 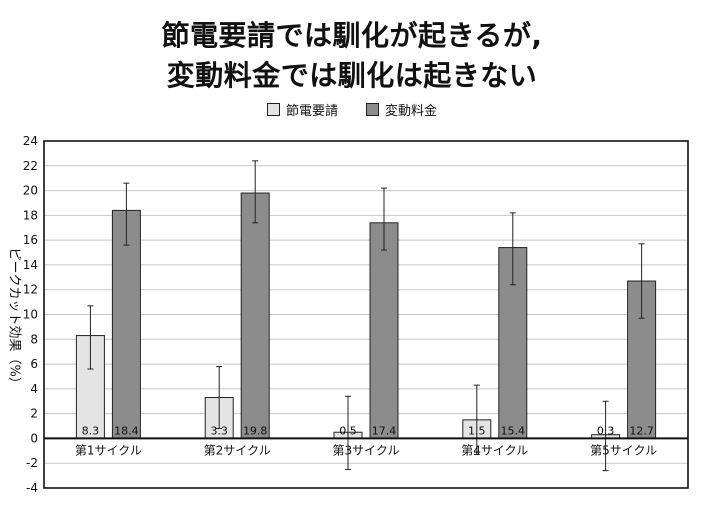 I want to click on legend-item-series-1: 節電要請, so click(x=302, y=109).